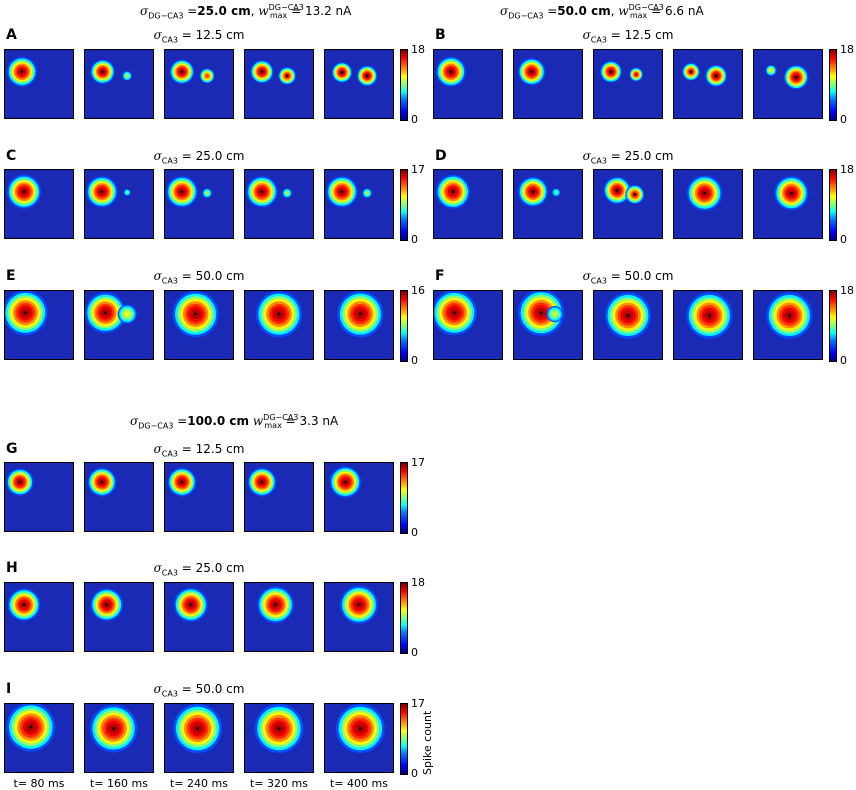  What do you see at coordinates (11, 156) in the screenshot?
I see `panel-letter-C: C` at bounding box center [11, 156].